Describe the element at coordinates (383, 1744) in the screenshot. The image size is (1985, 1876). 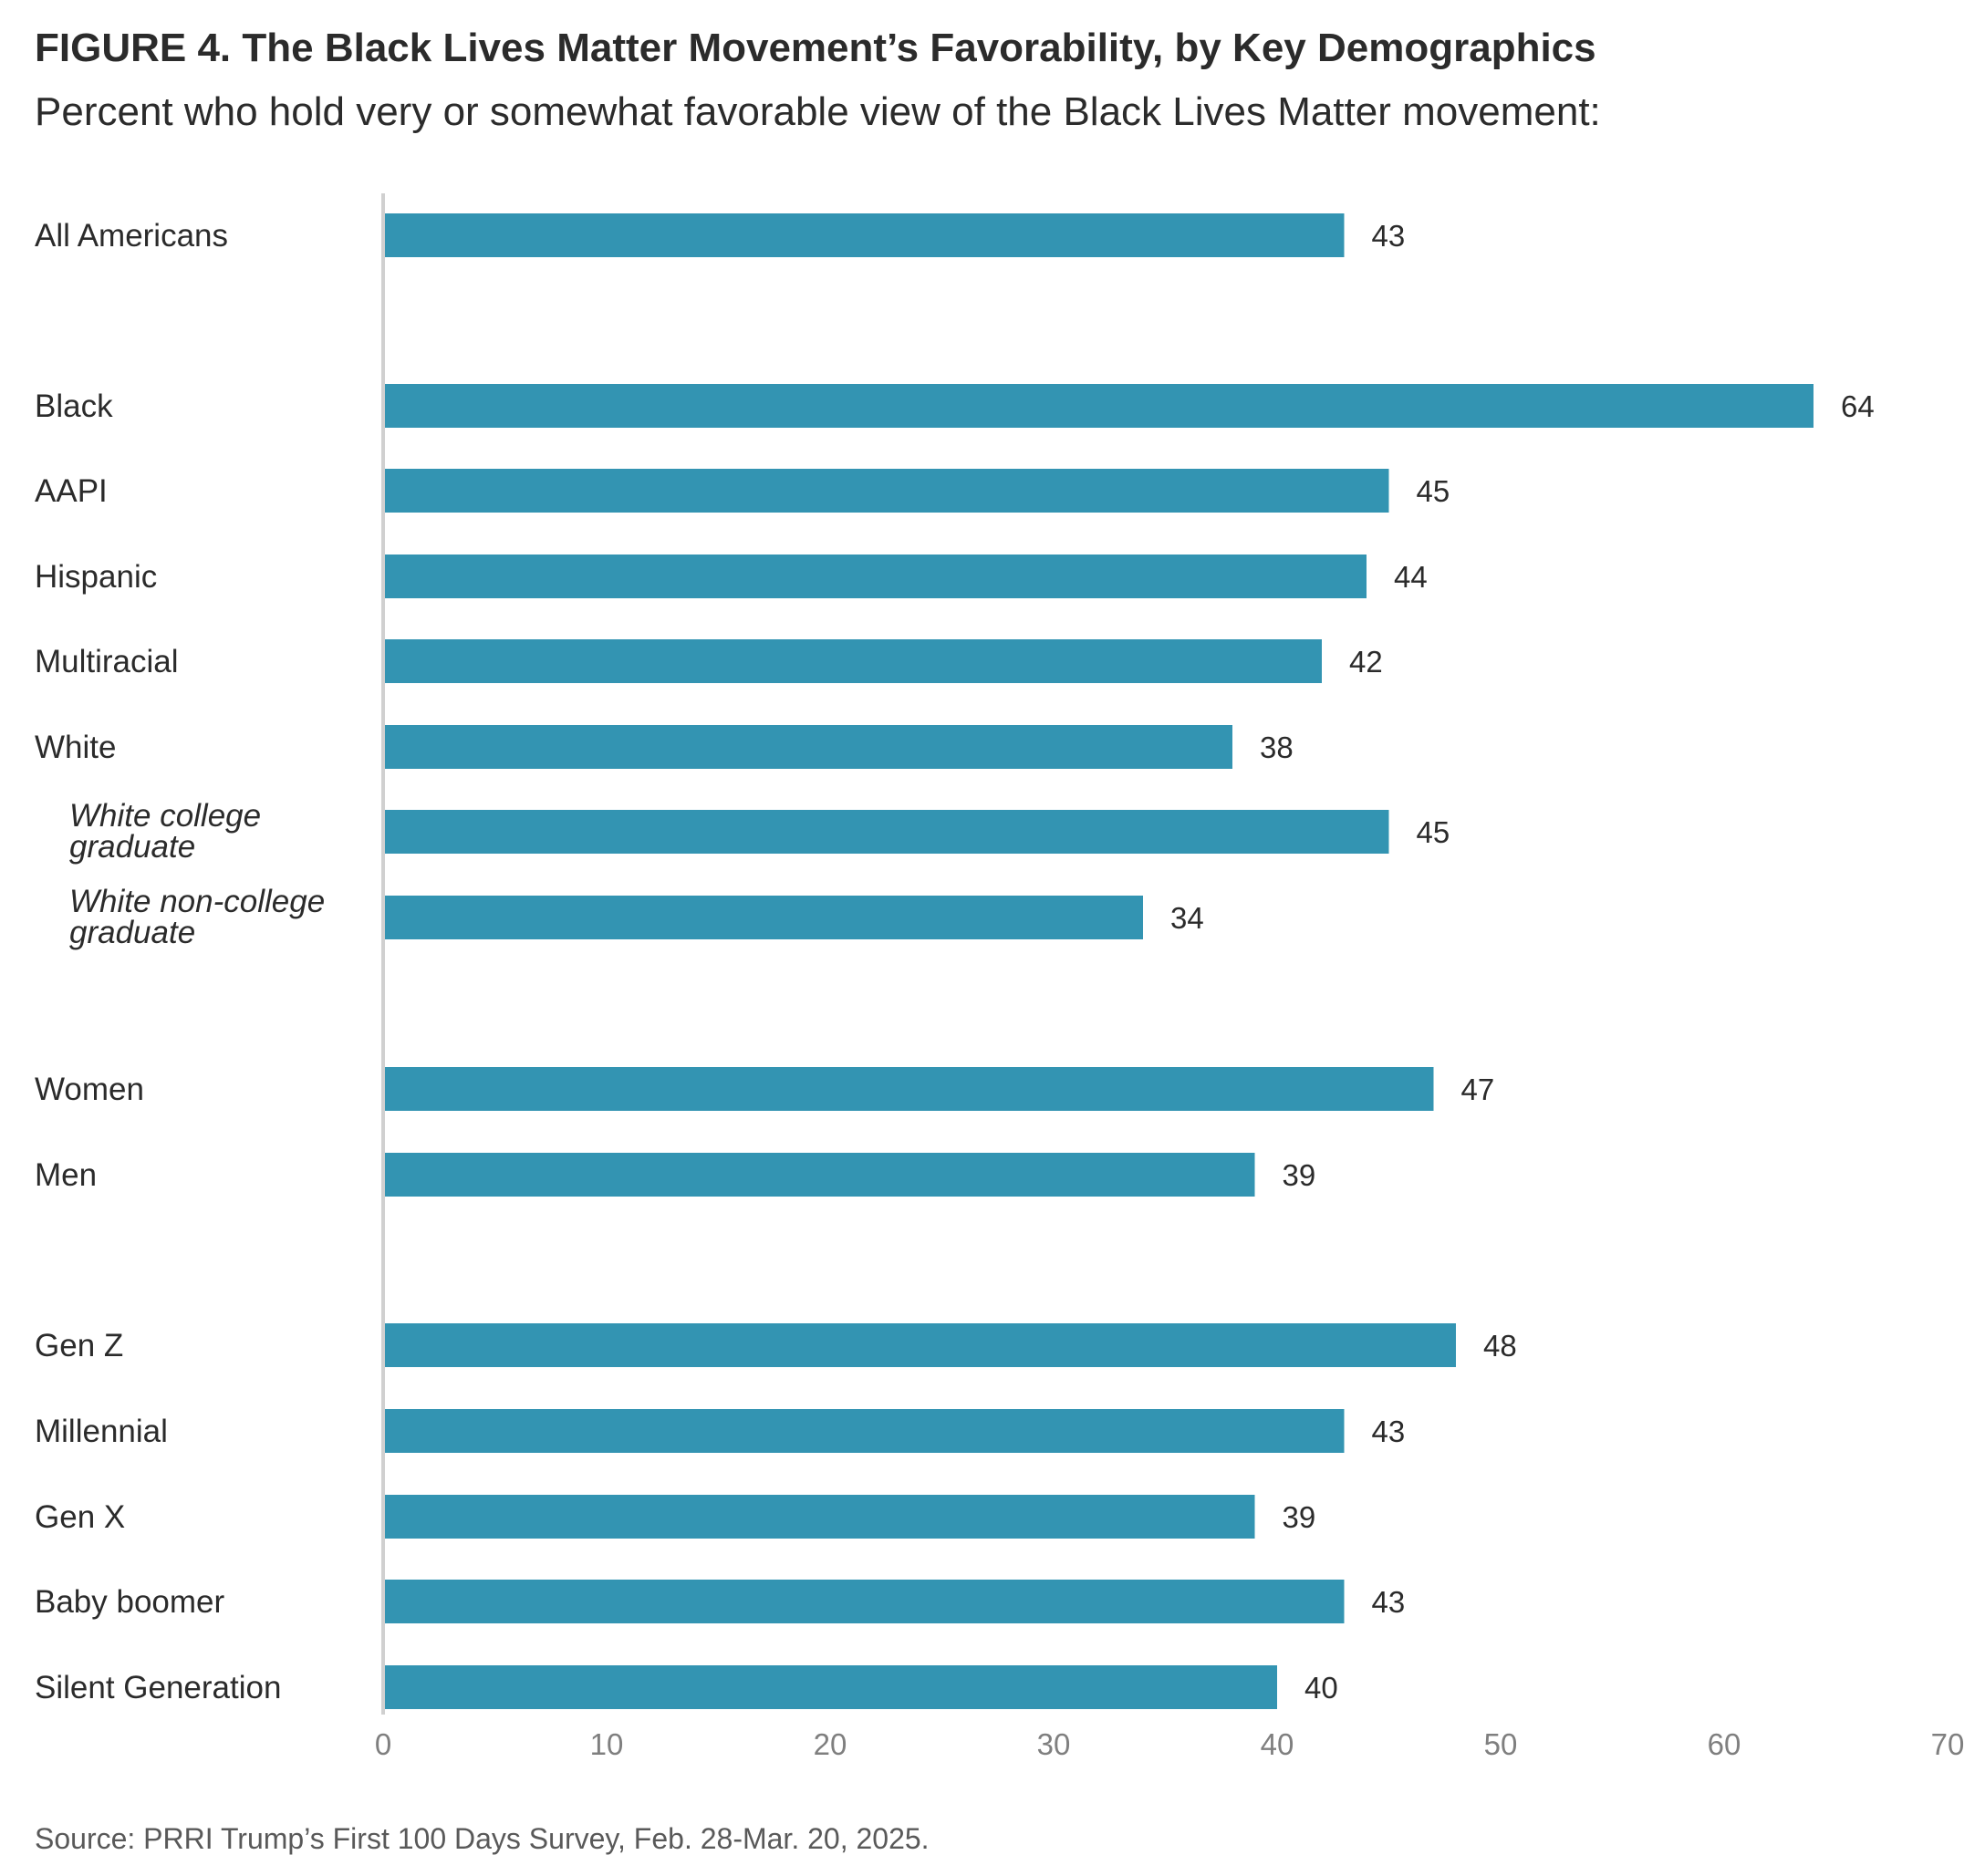
I see `x-tick-label: 0` at that location.